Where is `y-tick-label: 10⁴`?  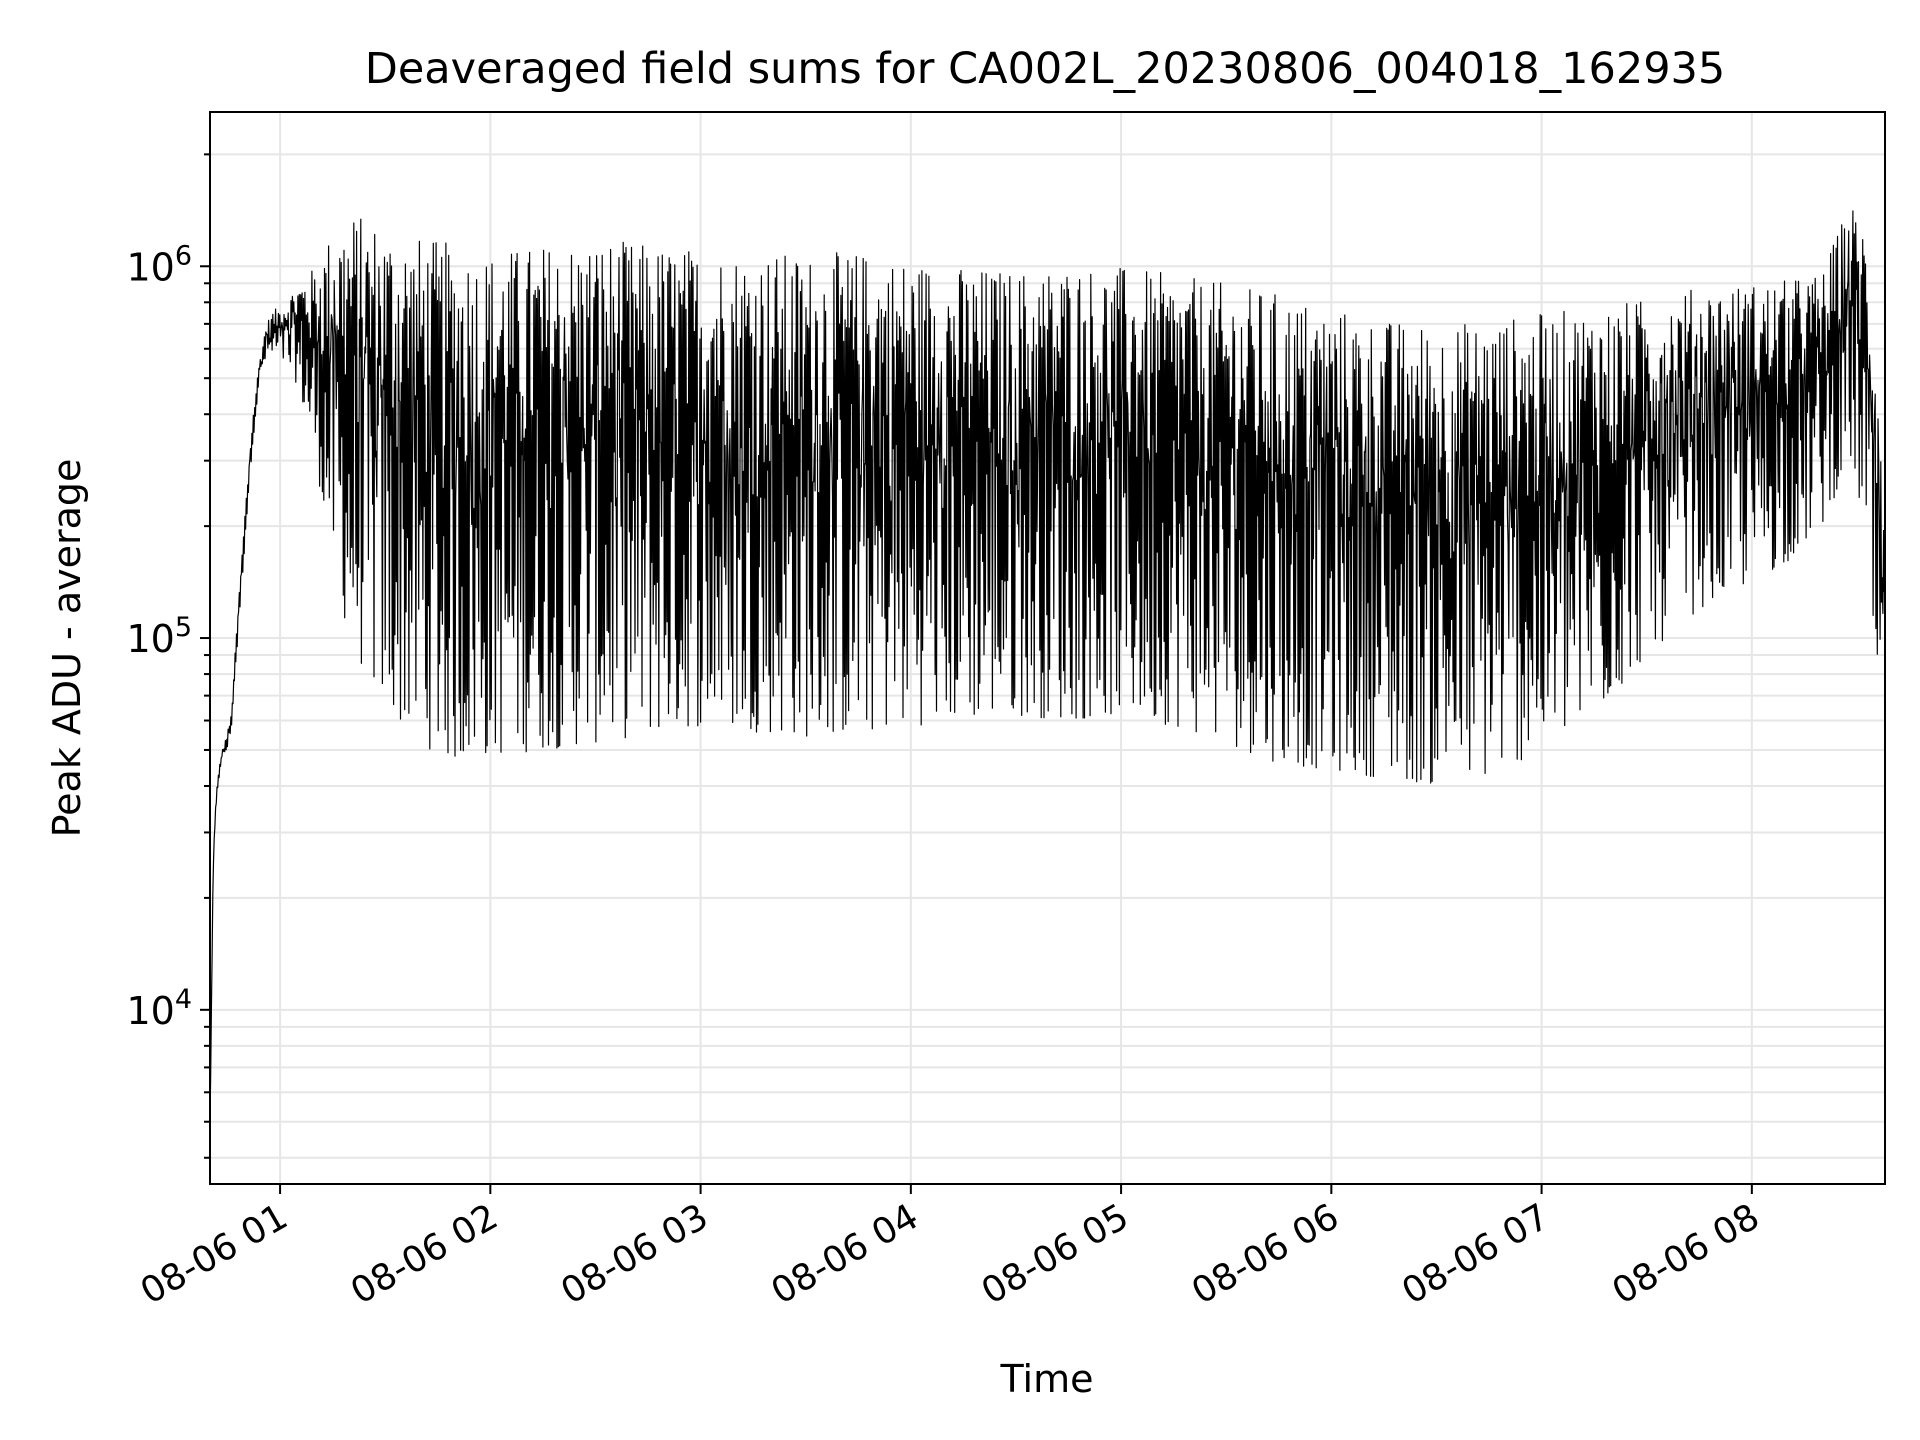 y-tick-label: 10⁴ is located at coordinates (159, 1008).